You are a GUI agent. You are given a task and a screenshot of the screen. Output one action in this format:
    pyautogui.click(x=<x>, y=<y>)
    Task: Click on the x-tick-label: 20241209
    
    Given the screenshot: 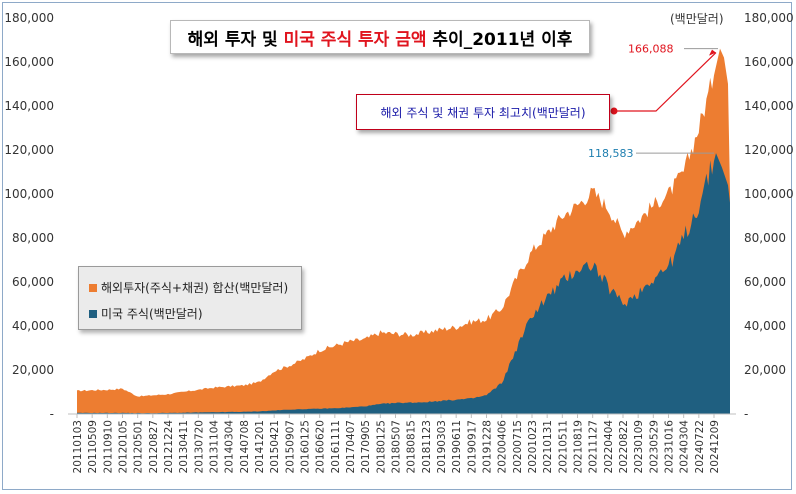 What is the action you would take?
    pyautogui.click(x=715, y=446)
    